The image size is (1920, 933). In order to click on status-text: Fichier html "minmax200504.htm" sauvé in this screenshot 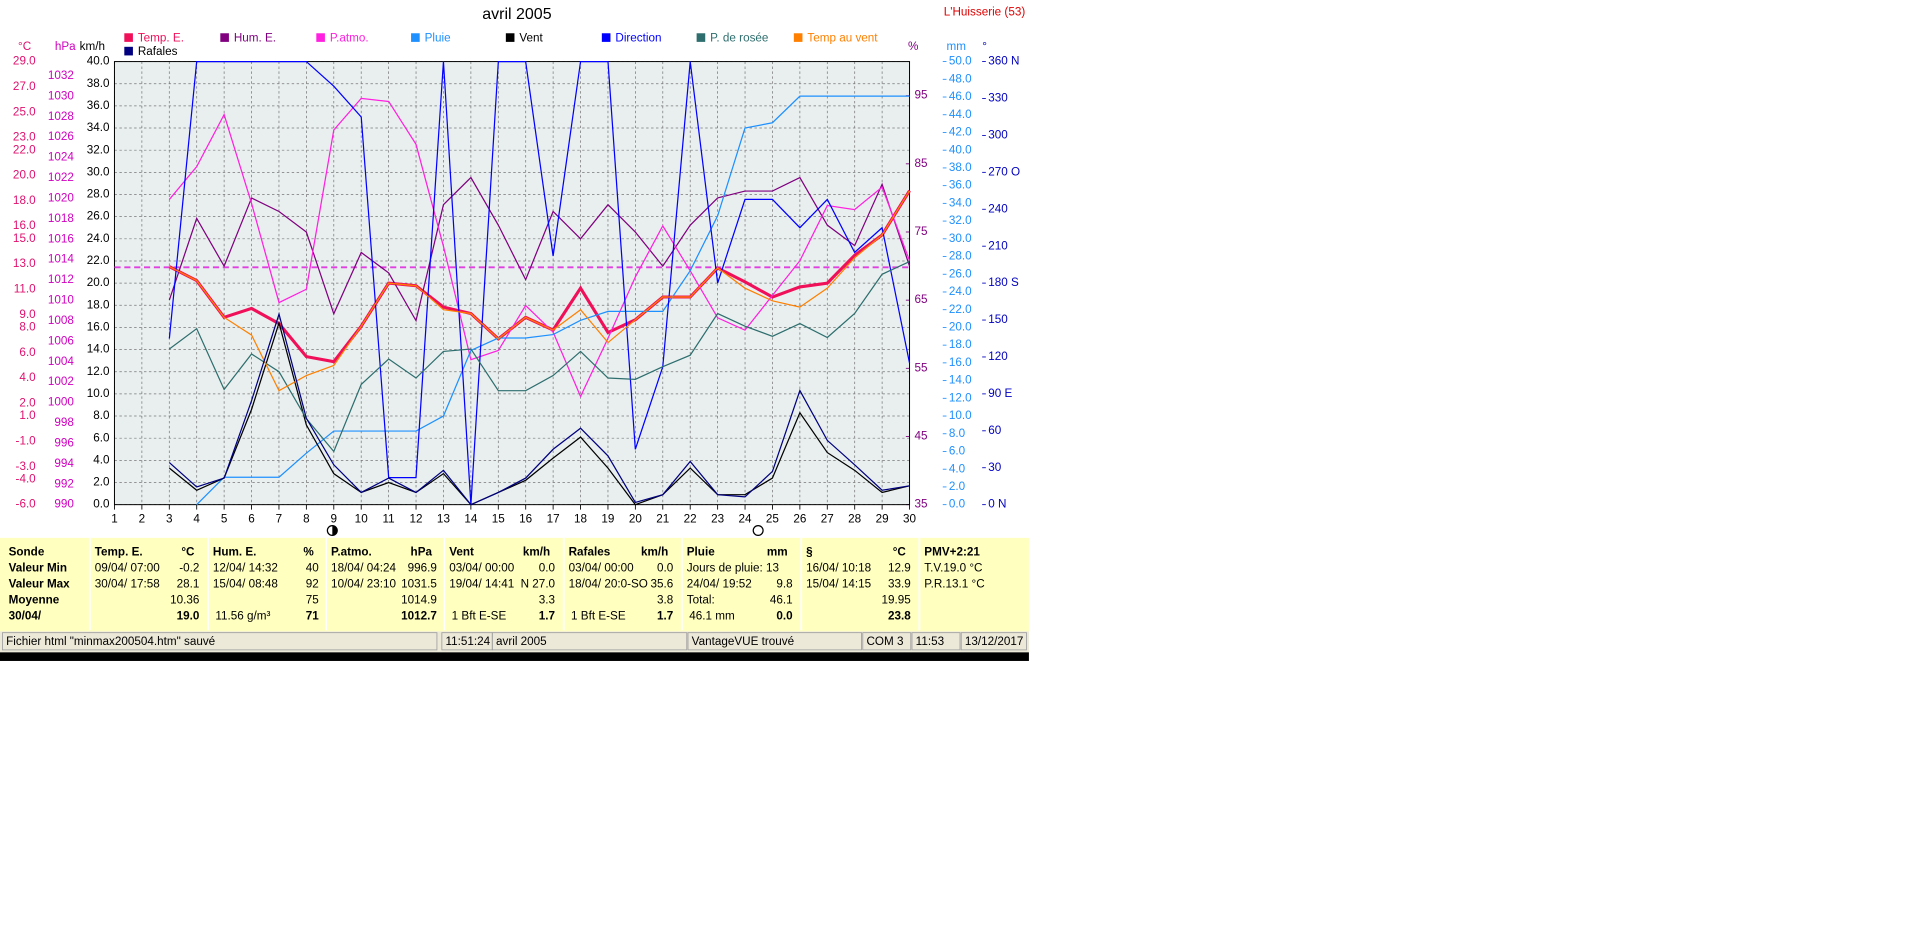, I will do `click(110, 641)`.